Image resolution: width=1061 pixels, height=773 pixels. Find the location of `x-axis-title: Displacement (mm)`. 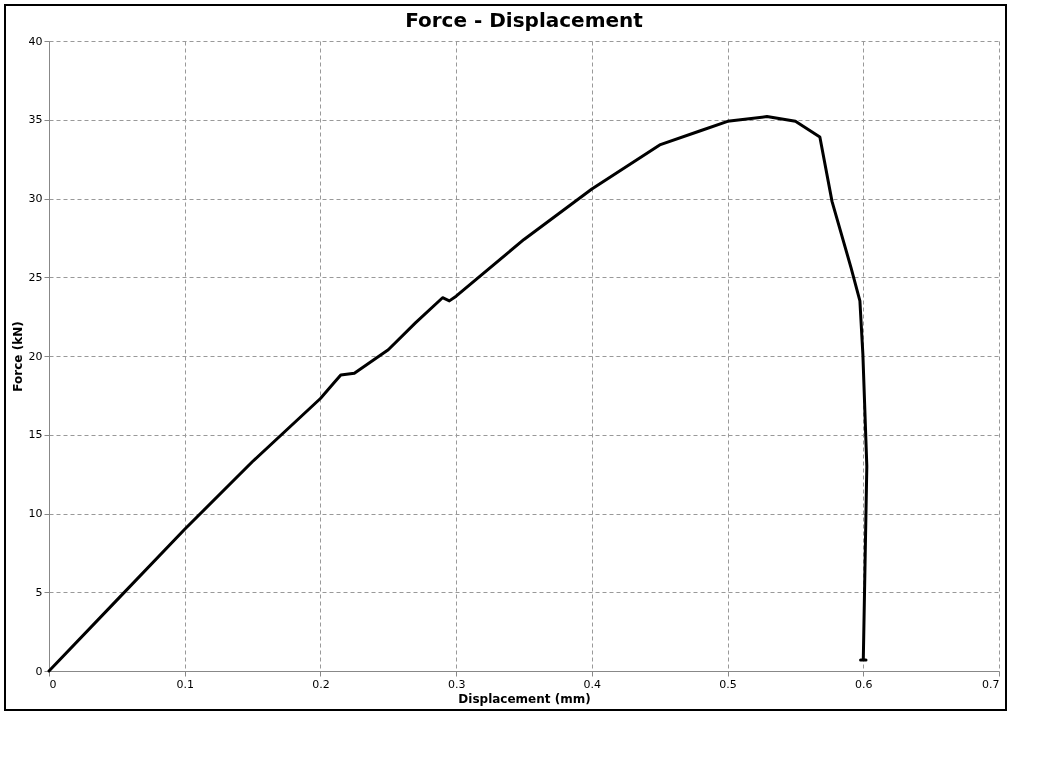

x-axis-title: Displacement (mm) is located at coordinates (524, 698).